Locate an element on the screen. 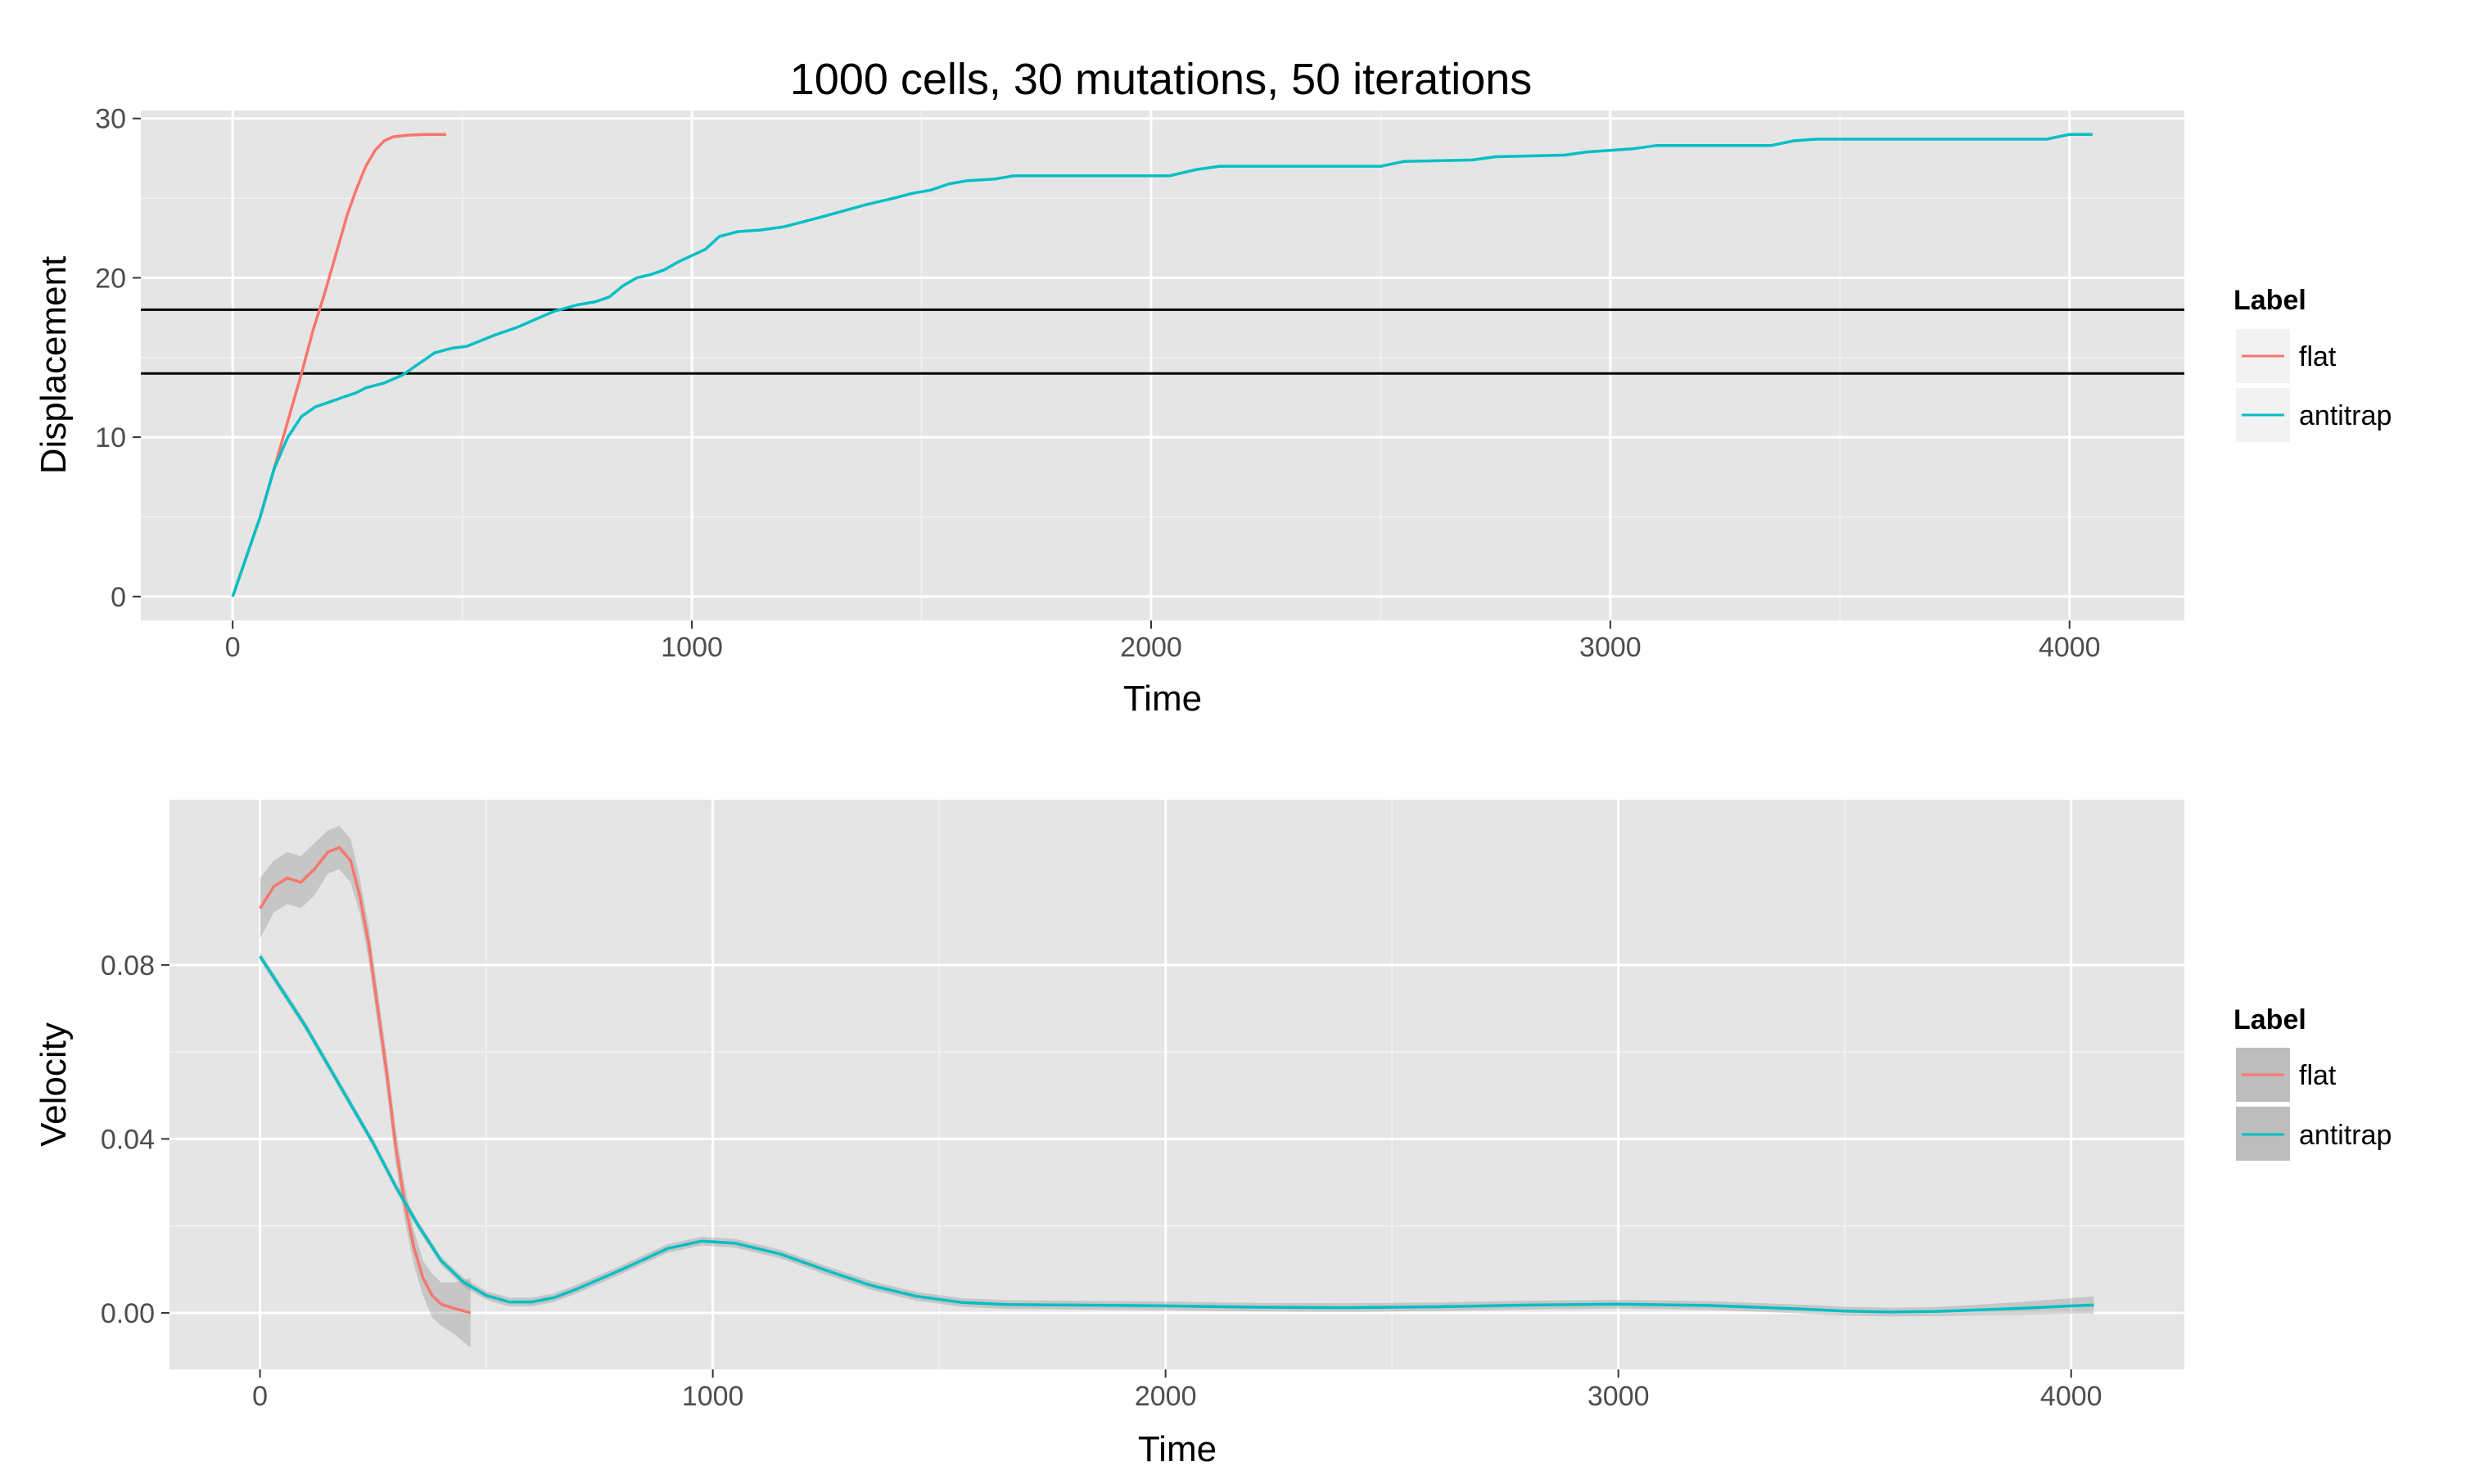 The width and height of the screenshot is (2484, 1484). chart-title: 1000 cells, 30 mutations, 50 iterations is located at coordinates (1162, 79).